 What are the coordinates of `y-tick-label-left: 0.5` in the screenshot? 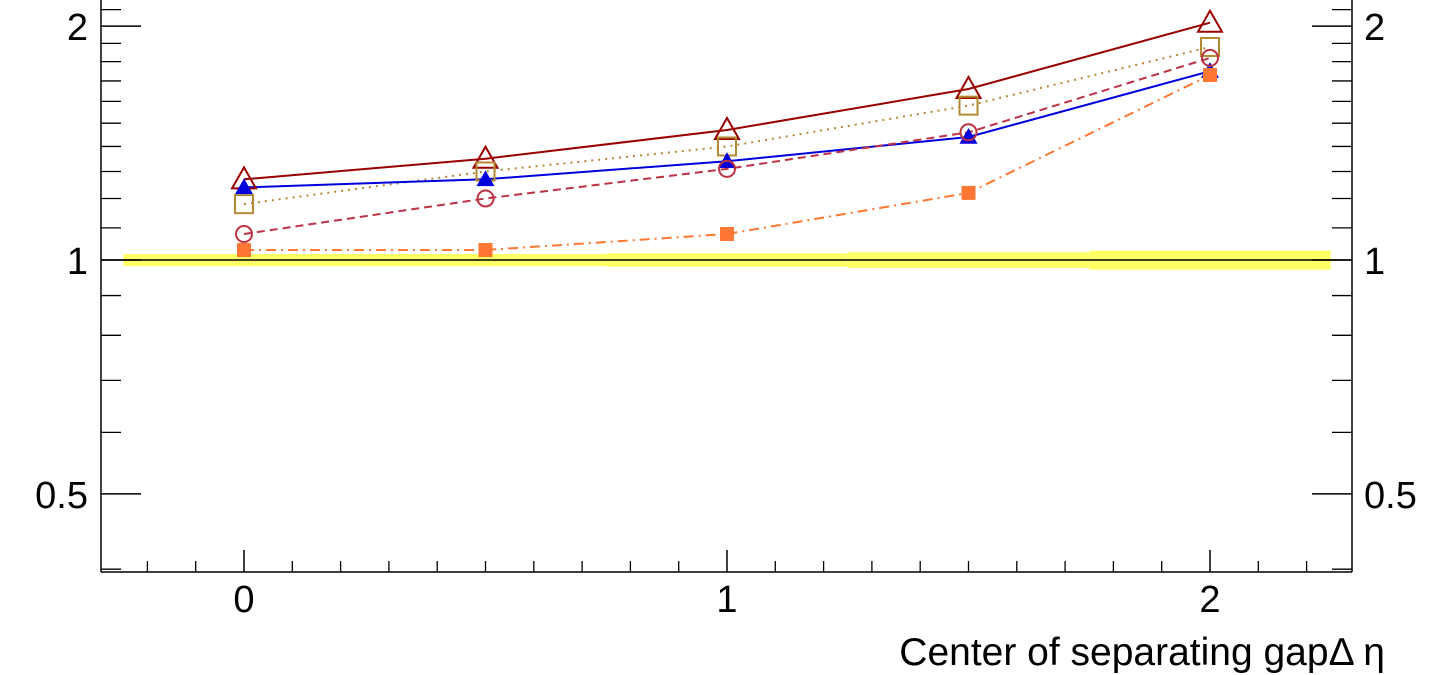 It's located at (61, 496).